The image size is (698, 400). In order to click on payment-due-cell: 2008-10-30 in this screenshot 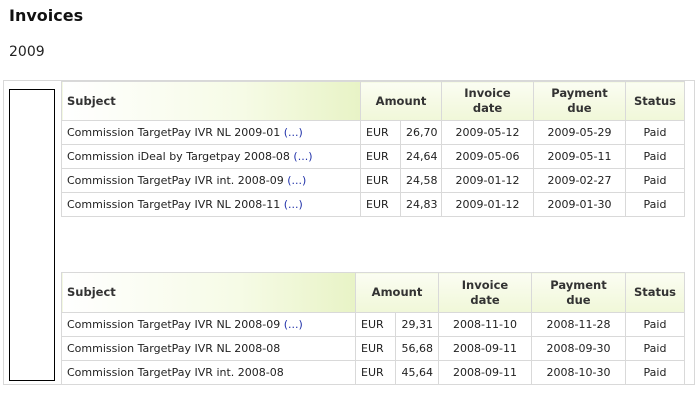, I will do `click(578, 372)`.